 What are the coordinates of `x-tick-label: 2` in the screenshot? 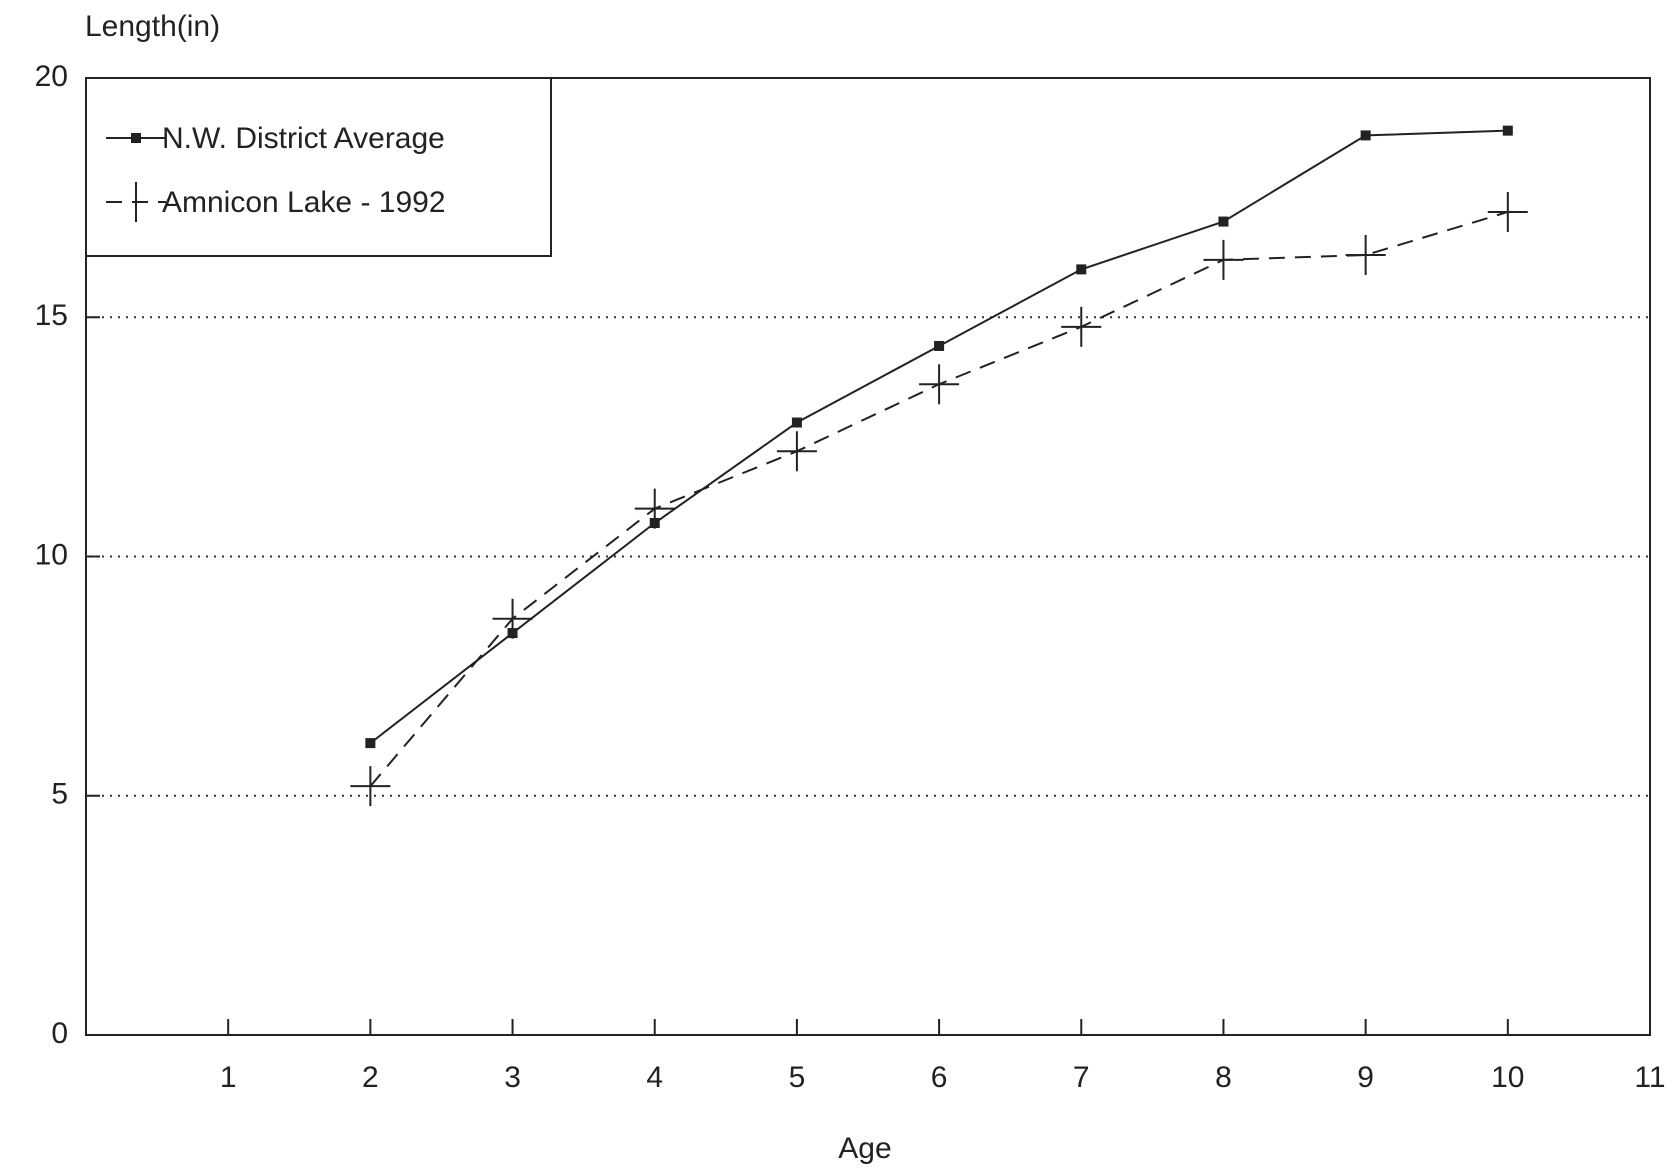 It's located at (370, 1077).